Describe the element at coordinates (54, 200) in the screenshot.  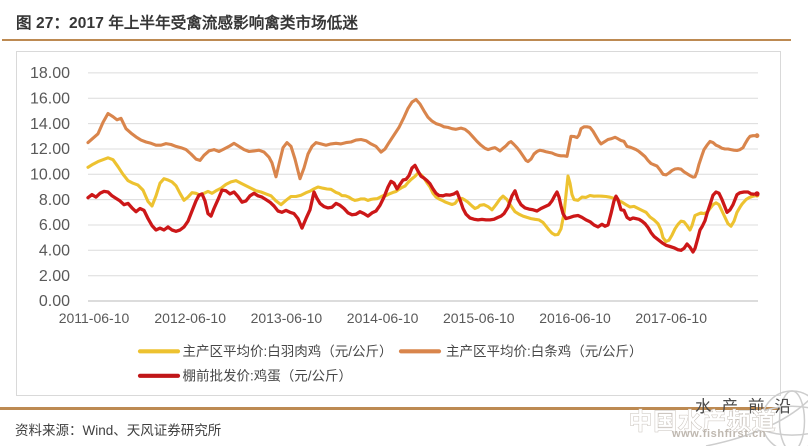
I see `svg-text: 8.00` at that location.